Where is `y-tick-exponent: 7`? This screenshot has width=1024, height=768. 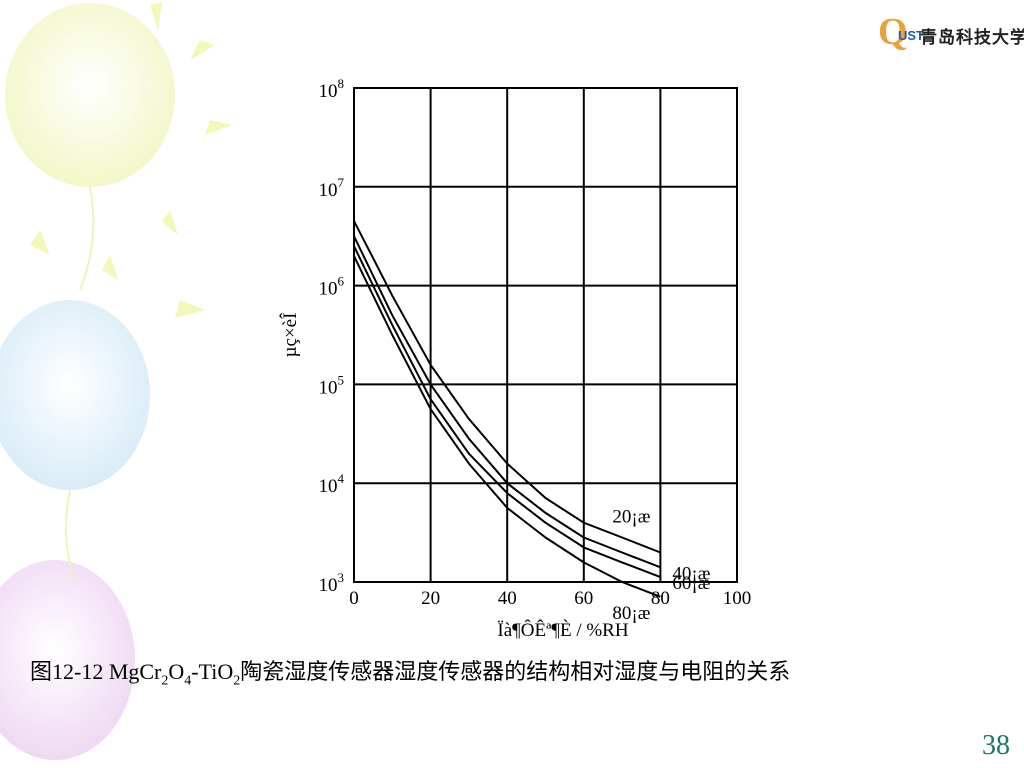 y-tick-exponent: 7 is located at coordinates (341, 182).